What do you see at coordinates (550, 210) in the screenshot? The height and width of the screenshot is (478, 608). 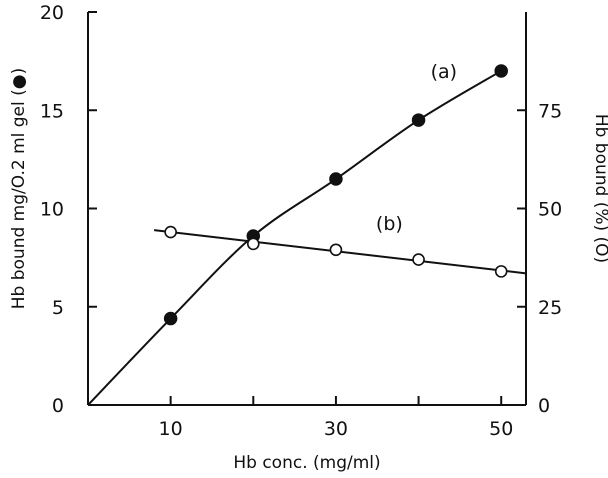 I see `y-right-tick-label: 50` at bounding box center [550, 210].